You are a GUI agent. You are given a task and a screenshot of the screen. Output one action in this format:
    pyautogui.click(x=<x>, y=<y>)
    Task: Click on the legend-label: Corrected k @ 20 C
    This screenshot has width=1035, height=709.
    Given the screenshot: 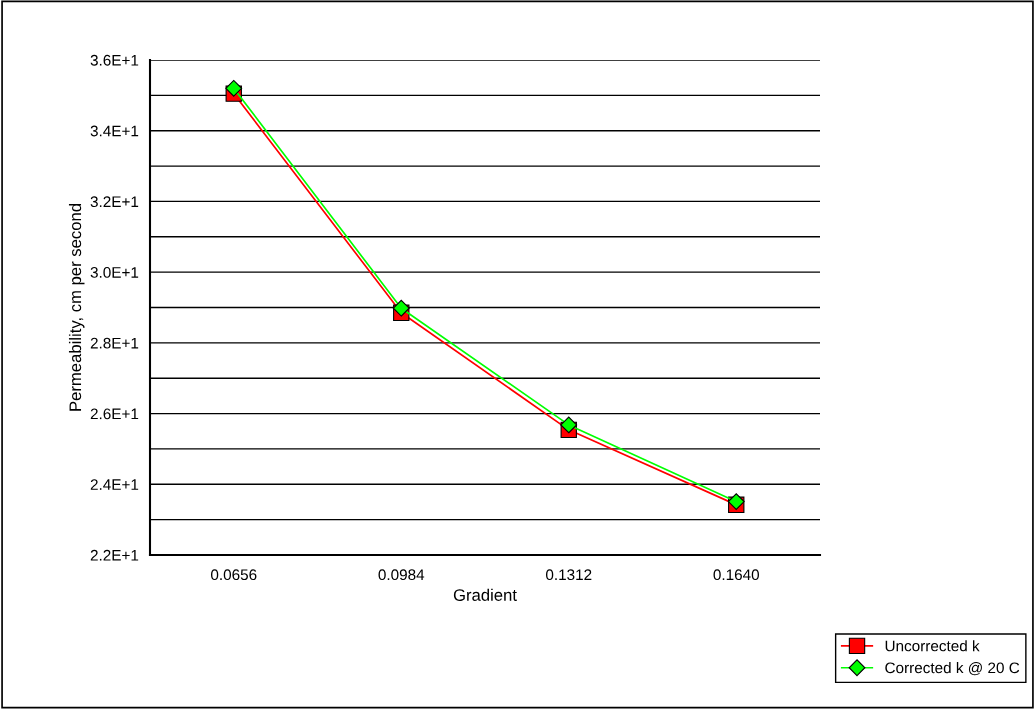 What is the action you would take?
    pyautogui.click(x=952, y=669)
    